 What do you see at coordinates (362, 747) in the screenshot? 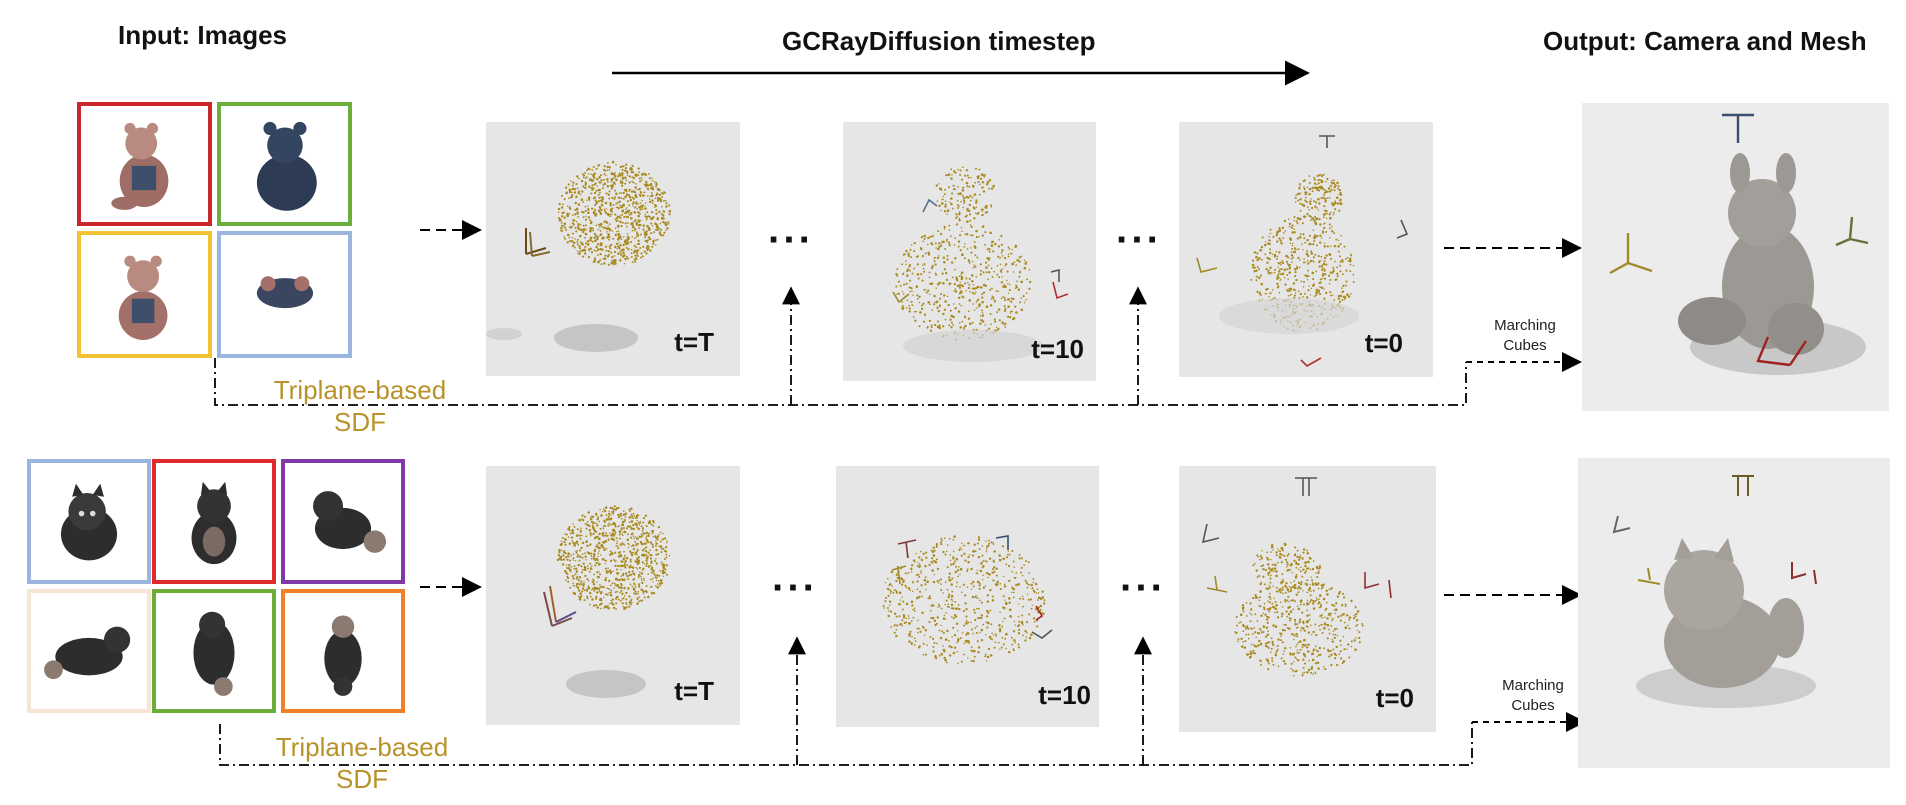
I see `sdf-label-line1: Triplane-based` at bounding box center [362, 747].